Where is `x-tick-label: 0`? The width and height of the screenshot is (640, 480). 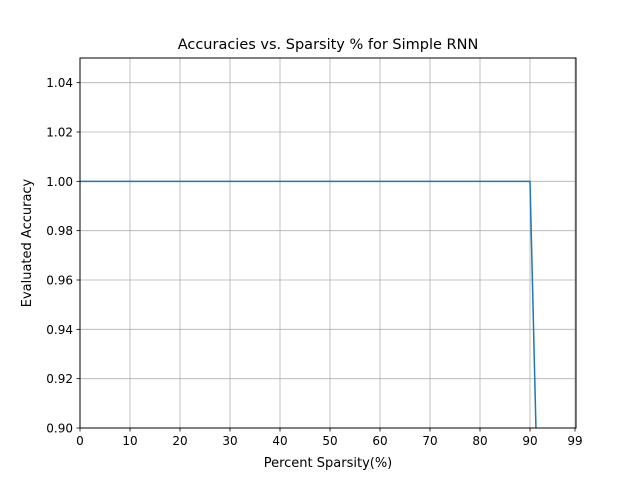 x-tick-label: 0 is located at coordinates (80, 441).